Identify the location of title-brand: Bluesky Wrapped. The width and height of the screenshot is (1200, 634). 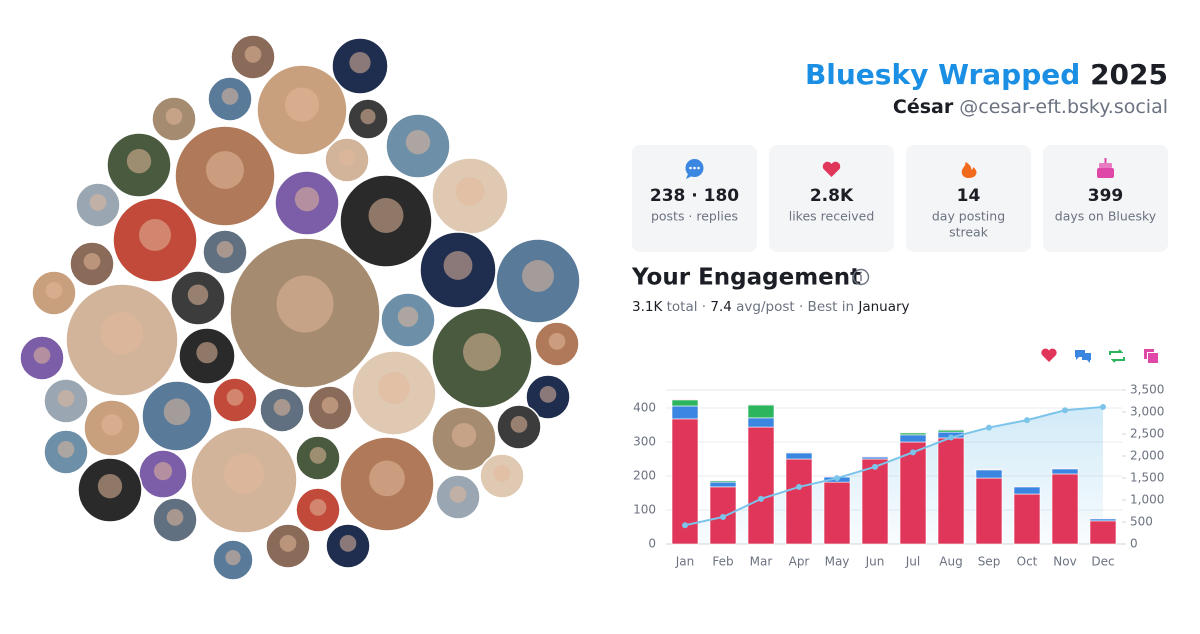
(942, 74).